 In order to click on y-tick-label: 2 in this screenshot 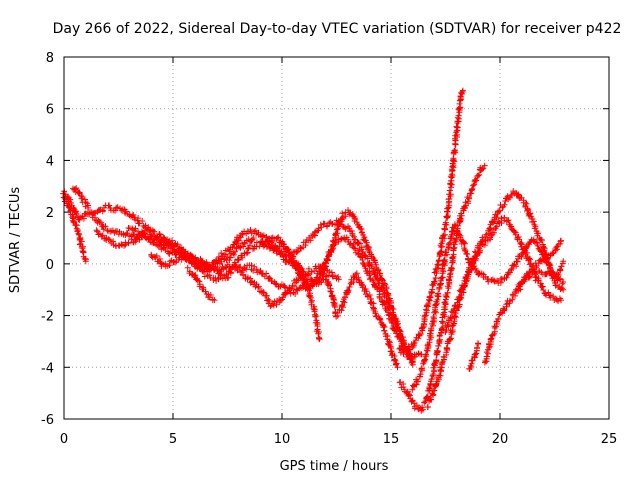, I will do `click(50, 213)`.